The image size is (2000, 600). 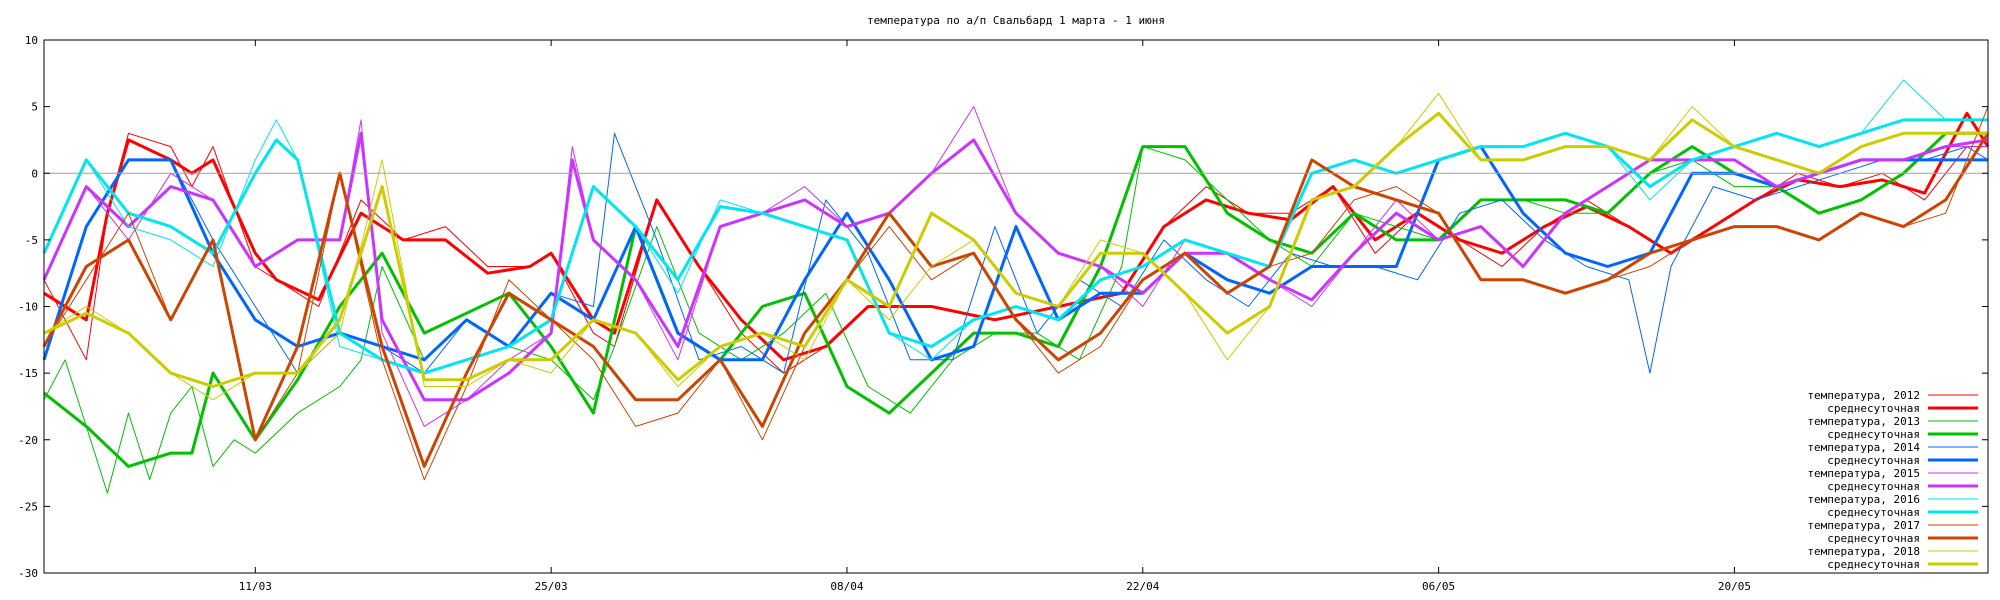 What do you see at coordinates (28, 573) in the screenshot?
I see `y-tick-label: -30` at bounding box center [28, 573].